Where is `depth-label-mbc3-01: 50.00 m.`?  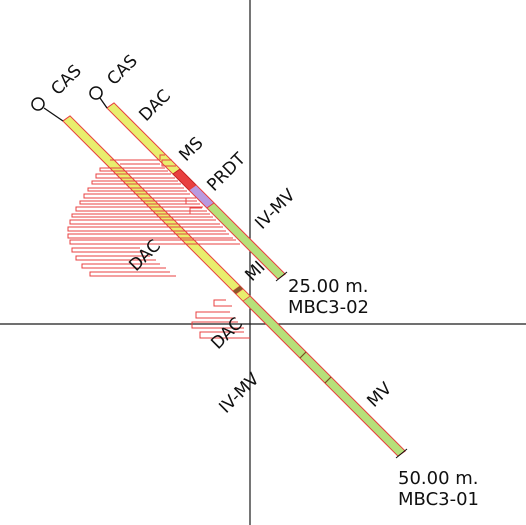
depth-label-mbc3-01: 50.00 m. is located at coordinates (438, 478).